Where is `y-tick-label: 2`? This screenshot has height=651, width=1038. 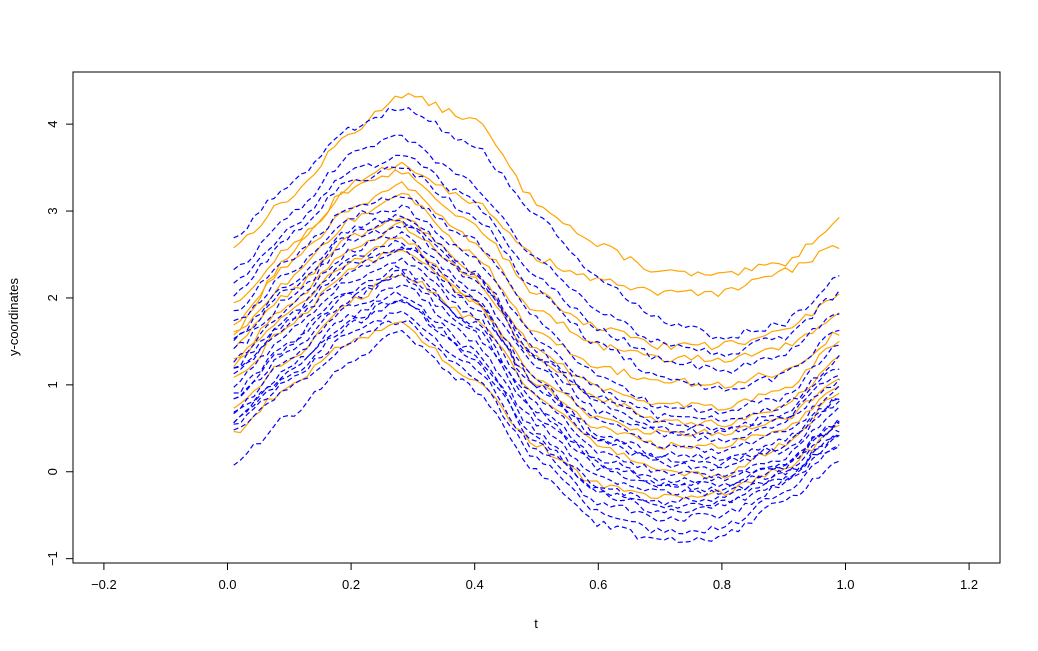
y-tick-label: 2 is located at coordinates (52, 297).